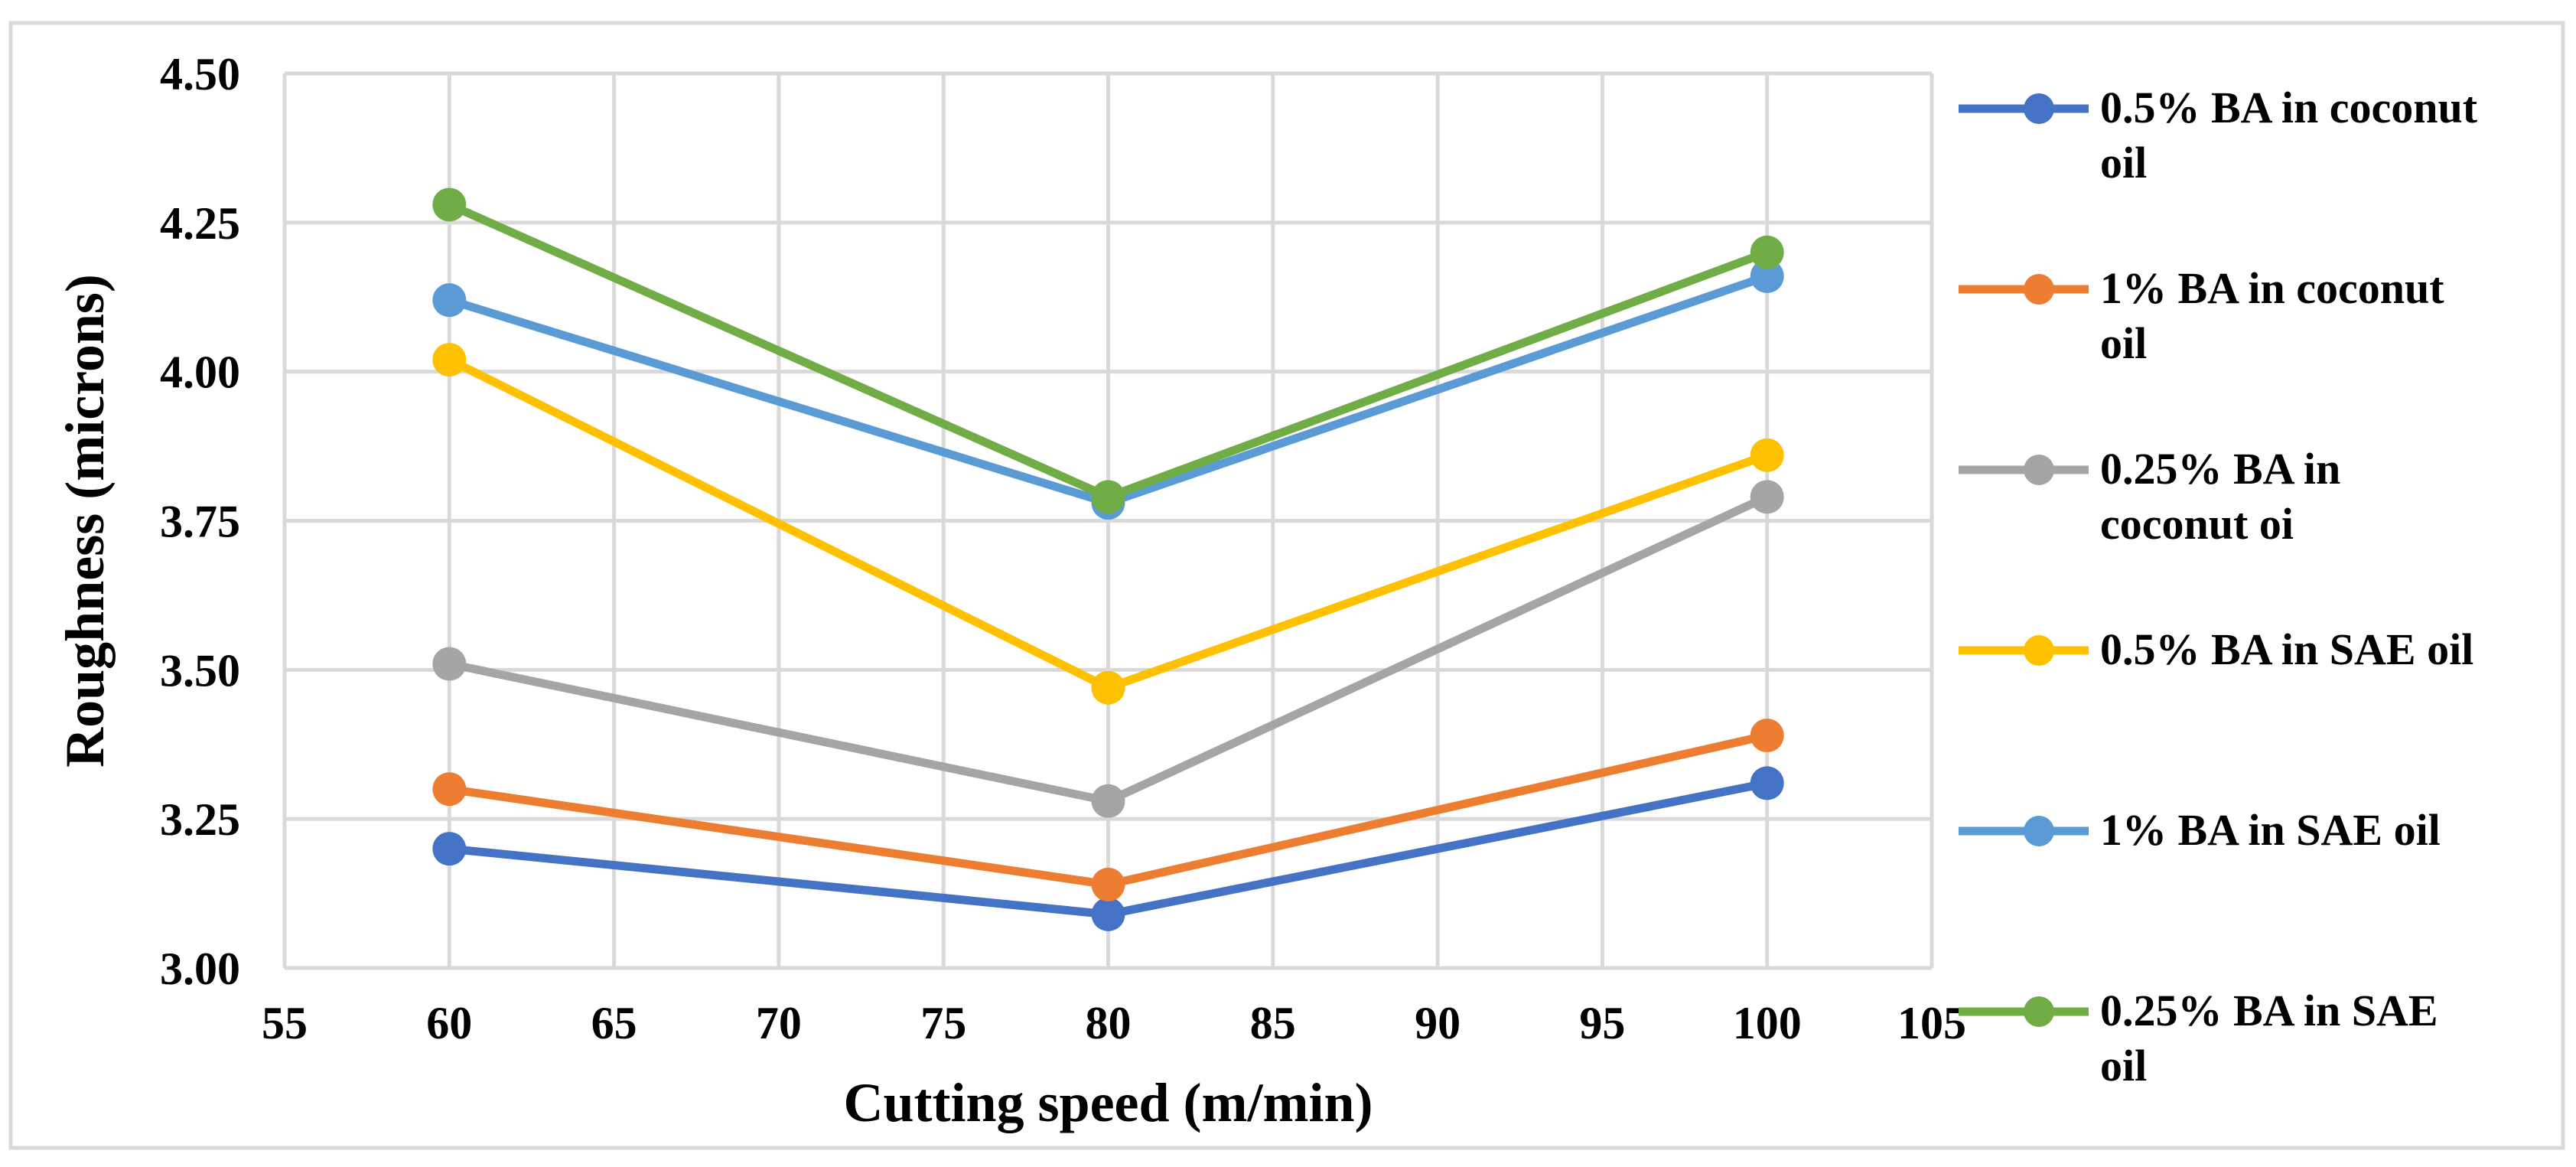 The image size is (2576, 1167). I want to click on x-tick-label: 65, so click(614, 1023).